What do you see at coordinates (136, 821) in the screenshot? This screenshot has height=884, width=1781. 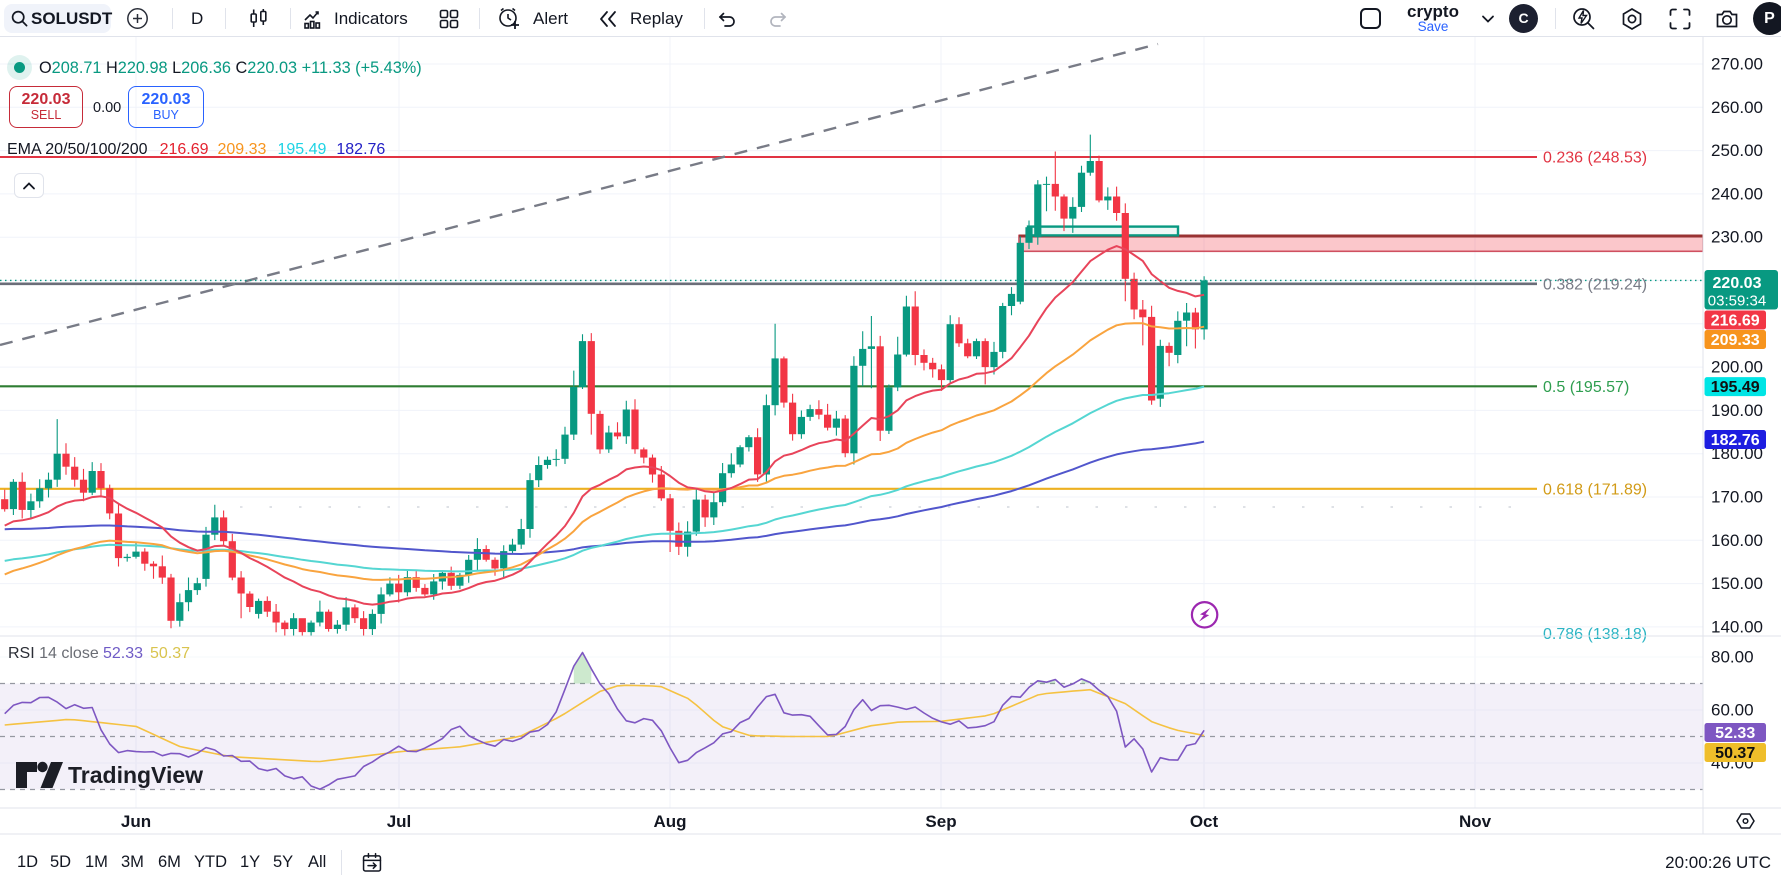 I see `svg-text: Jun` at bounding box center [136, 821].